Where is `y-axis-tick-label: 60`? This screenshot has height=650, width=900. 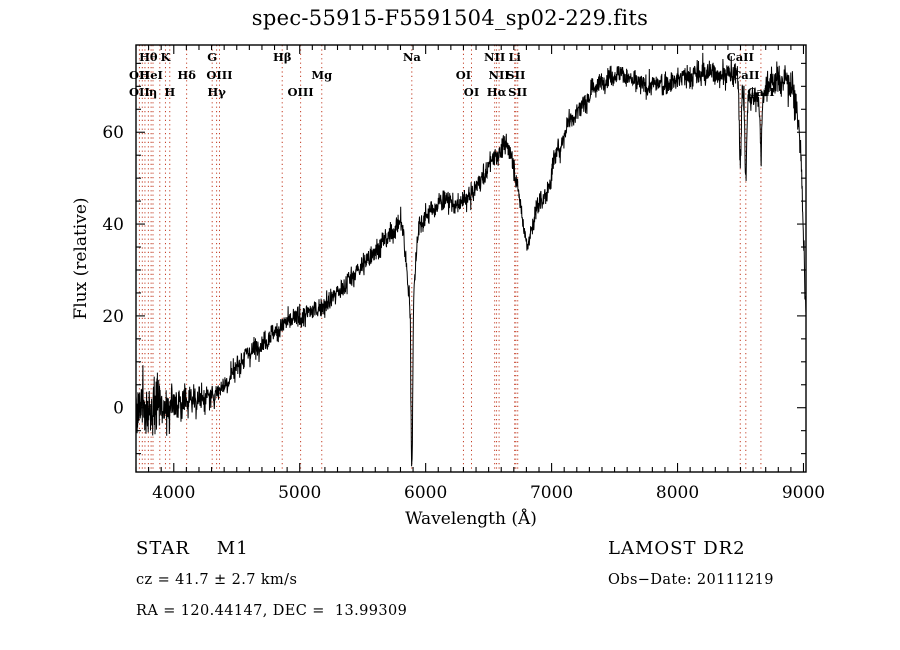 y-axis-tick-label: 60 is located at coordinates (113, 133).